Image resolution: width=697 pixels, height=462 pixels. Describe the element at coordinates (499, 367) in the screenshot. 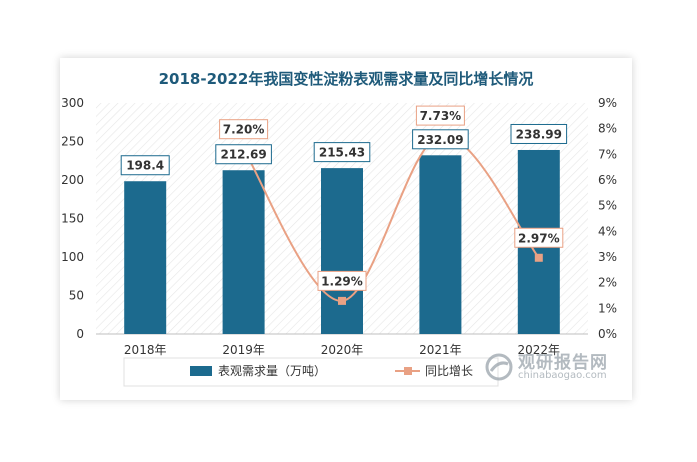

I see `watermark-logo-icon` at that location.